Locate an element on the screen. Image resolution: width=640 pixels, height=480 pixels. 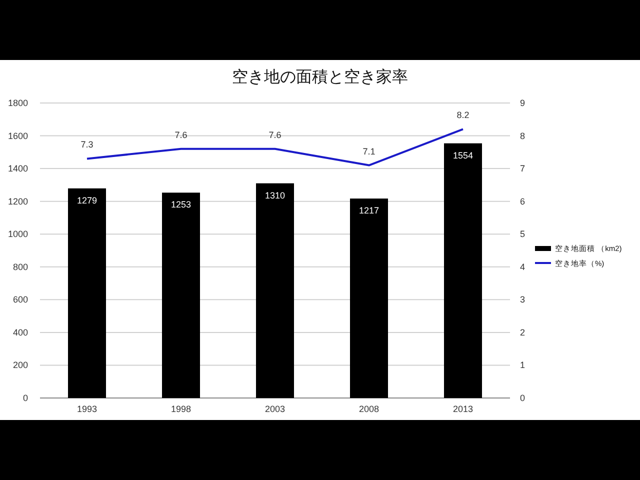
y2-tick-label: 6 is located at coordinates (523, 201).